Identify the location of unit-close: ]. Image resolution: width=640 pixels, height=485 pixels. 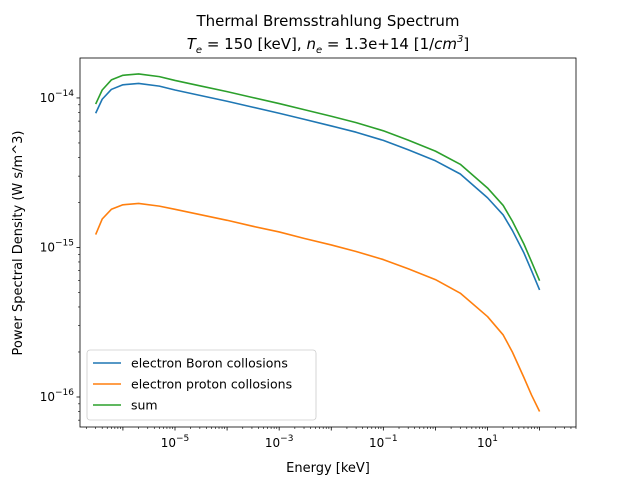
(466, 44).